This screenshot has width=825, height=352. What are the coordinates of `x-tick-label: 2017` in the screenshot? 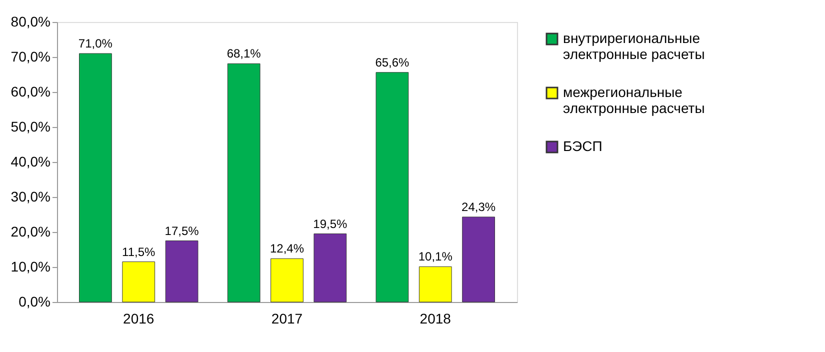 It's located at (287, 318).